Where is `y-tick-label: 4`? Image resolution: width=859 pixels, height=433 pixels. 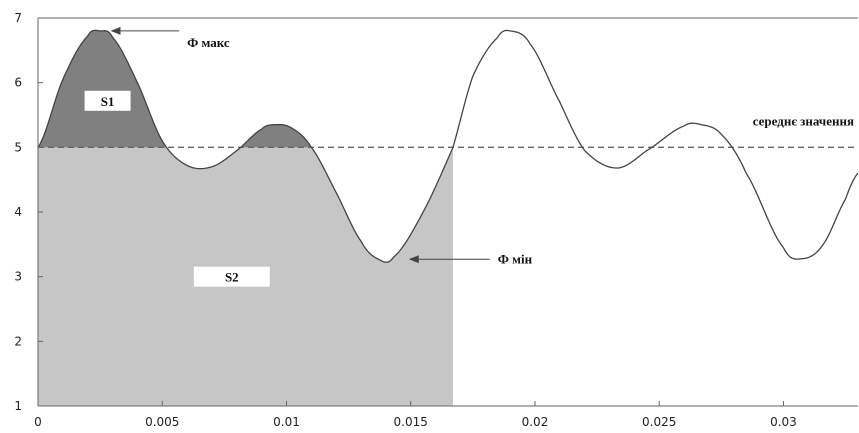 y-tick-label: 4 is located at coordinates (18, 212).